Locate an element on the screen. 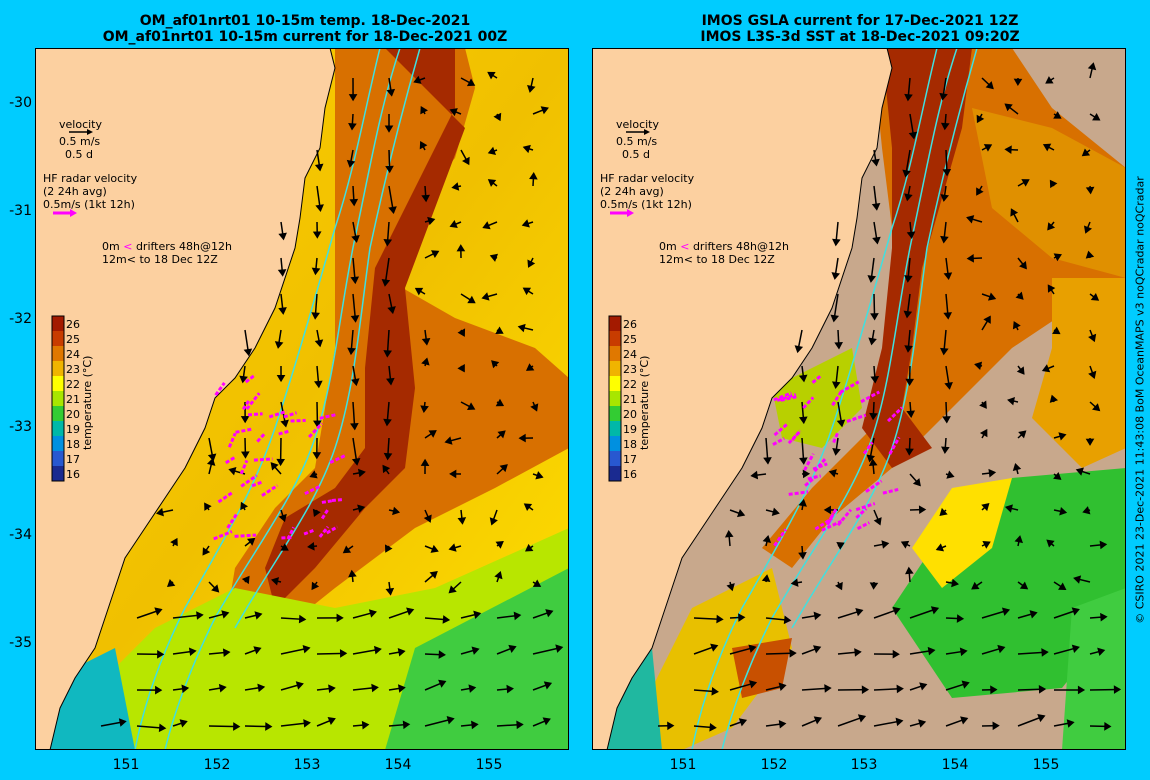 This screenshot has width=1150, height=780. colorbar-tick-label: 25 is located at coordinates (73, 339).